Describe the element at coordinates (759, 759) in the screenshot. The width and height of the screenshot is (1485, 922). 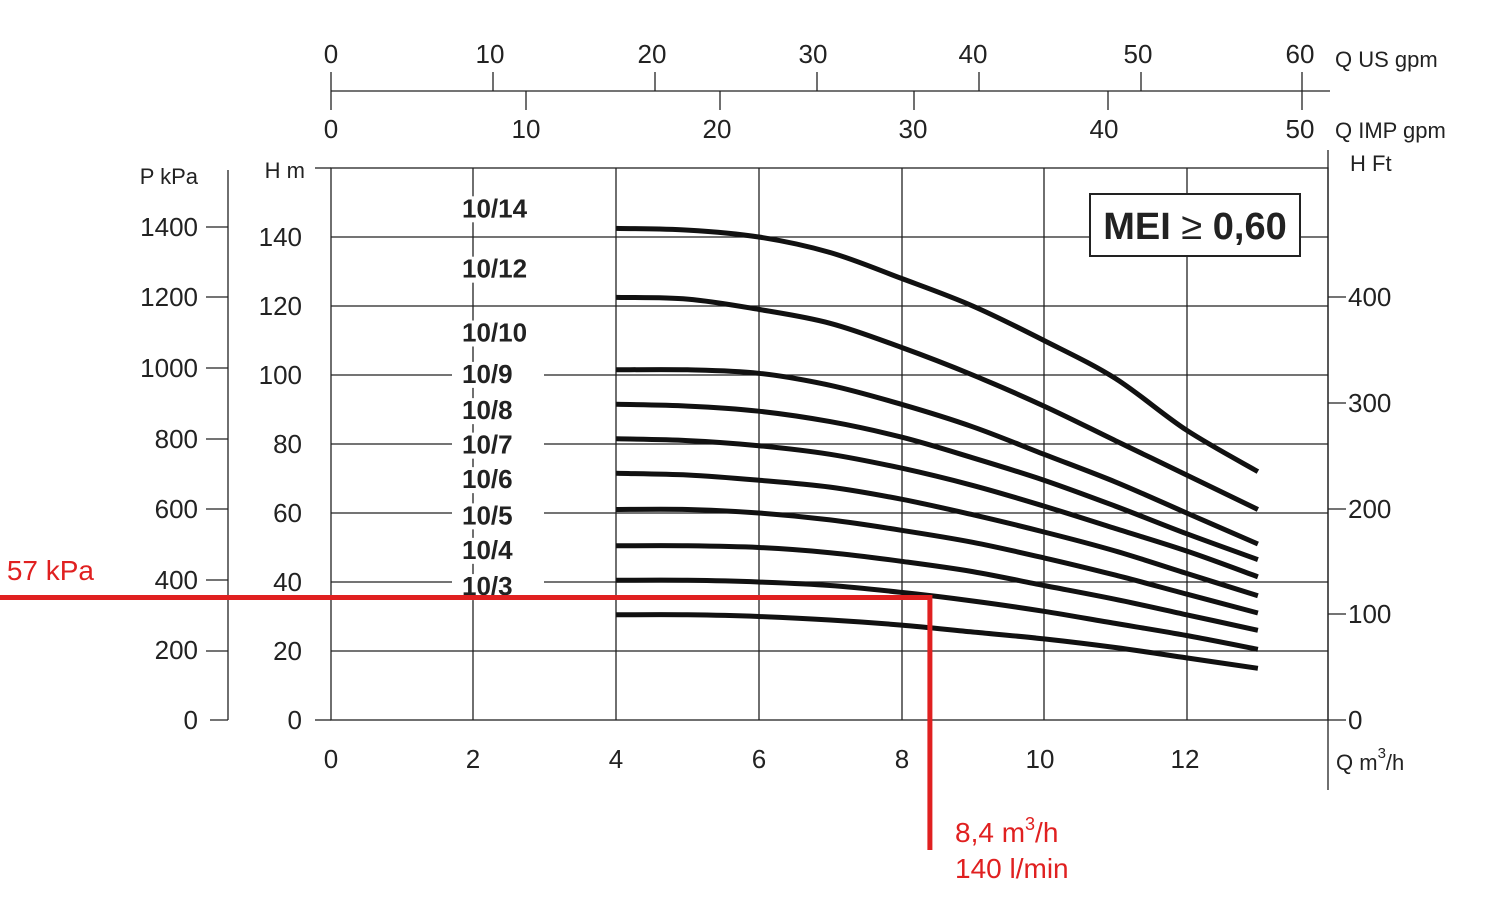
I see `x-tick: 6` at that location.